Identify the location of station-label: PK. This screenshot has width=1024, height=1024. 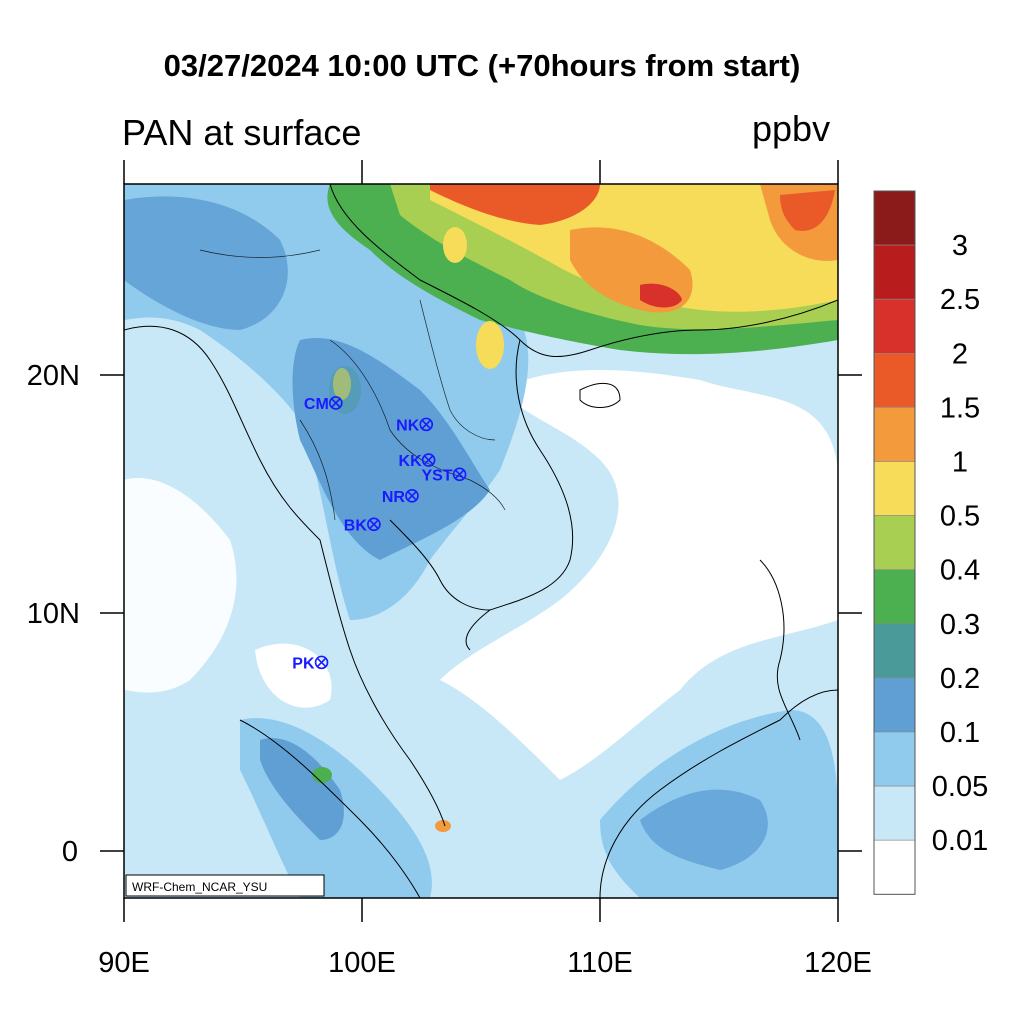
(303, 663).